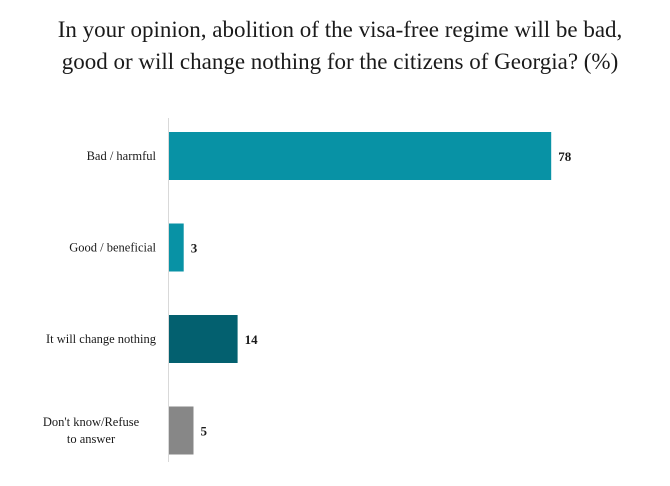 The height and width of the screenshot is (486, 670). Describe the element at coordinates (252, 339) in the screenshot. I see `value-label-3: 14` at that location.